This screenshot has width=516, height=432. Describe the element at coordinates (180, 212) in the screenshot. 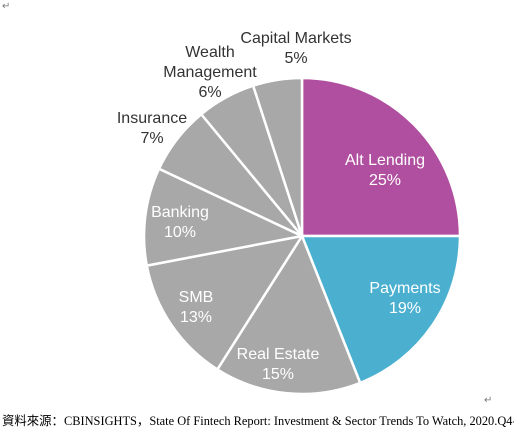

I see `pie-category-label: Banking` at that location.